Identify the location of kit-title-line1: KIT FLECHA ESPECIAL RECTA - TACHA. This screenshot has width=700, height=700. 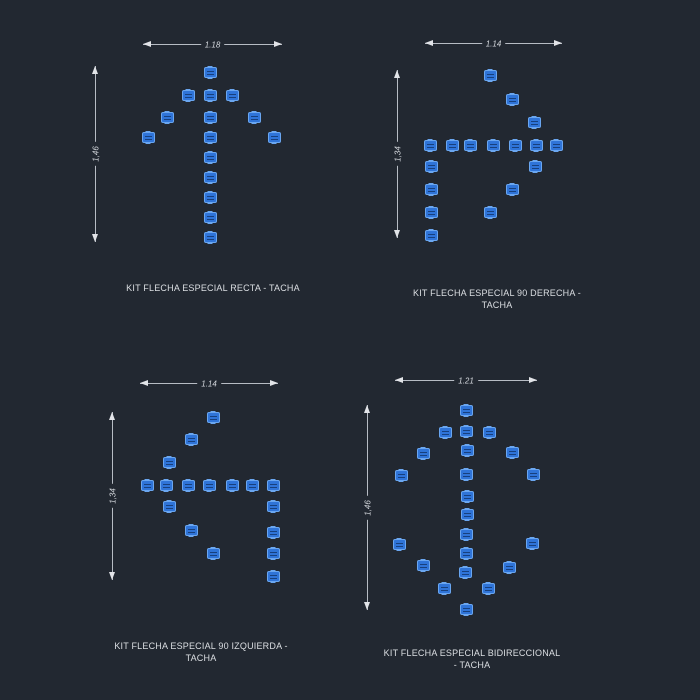
(213, 288).